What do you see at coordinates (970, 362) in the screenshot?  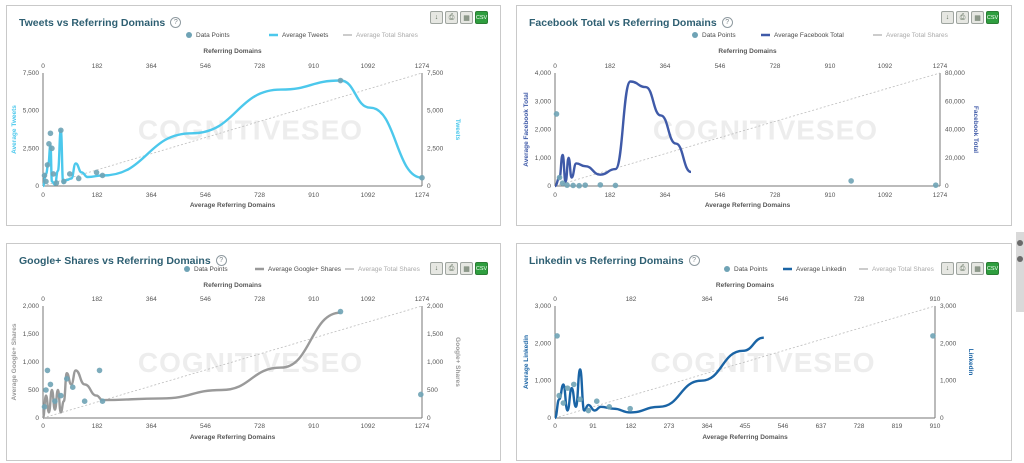 I see `y-axis-right-label: Linkedin` at bounding box center [970, 362].